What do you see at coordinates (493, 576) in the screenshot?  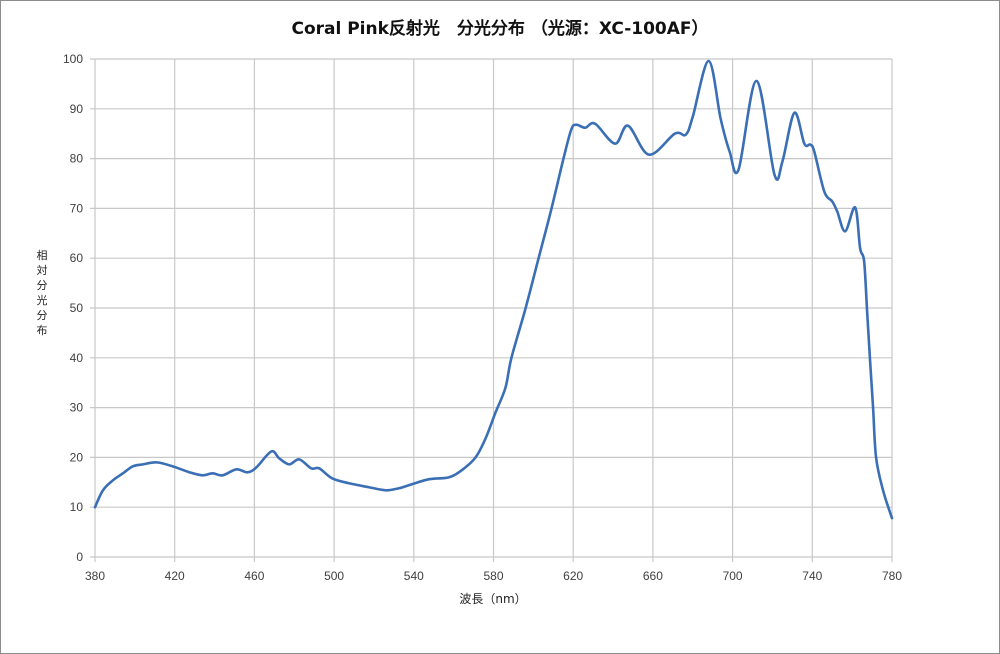 I see `x-tick-label: 580` at bounding box center [493, 576].